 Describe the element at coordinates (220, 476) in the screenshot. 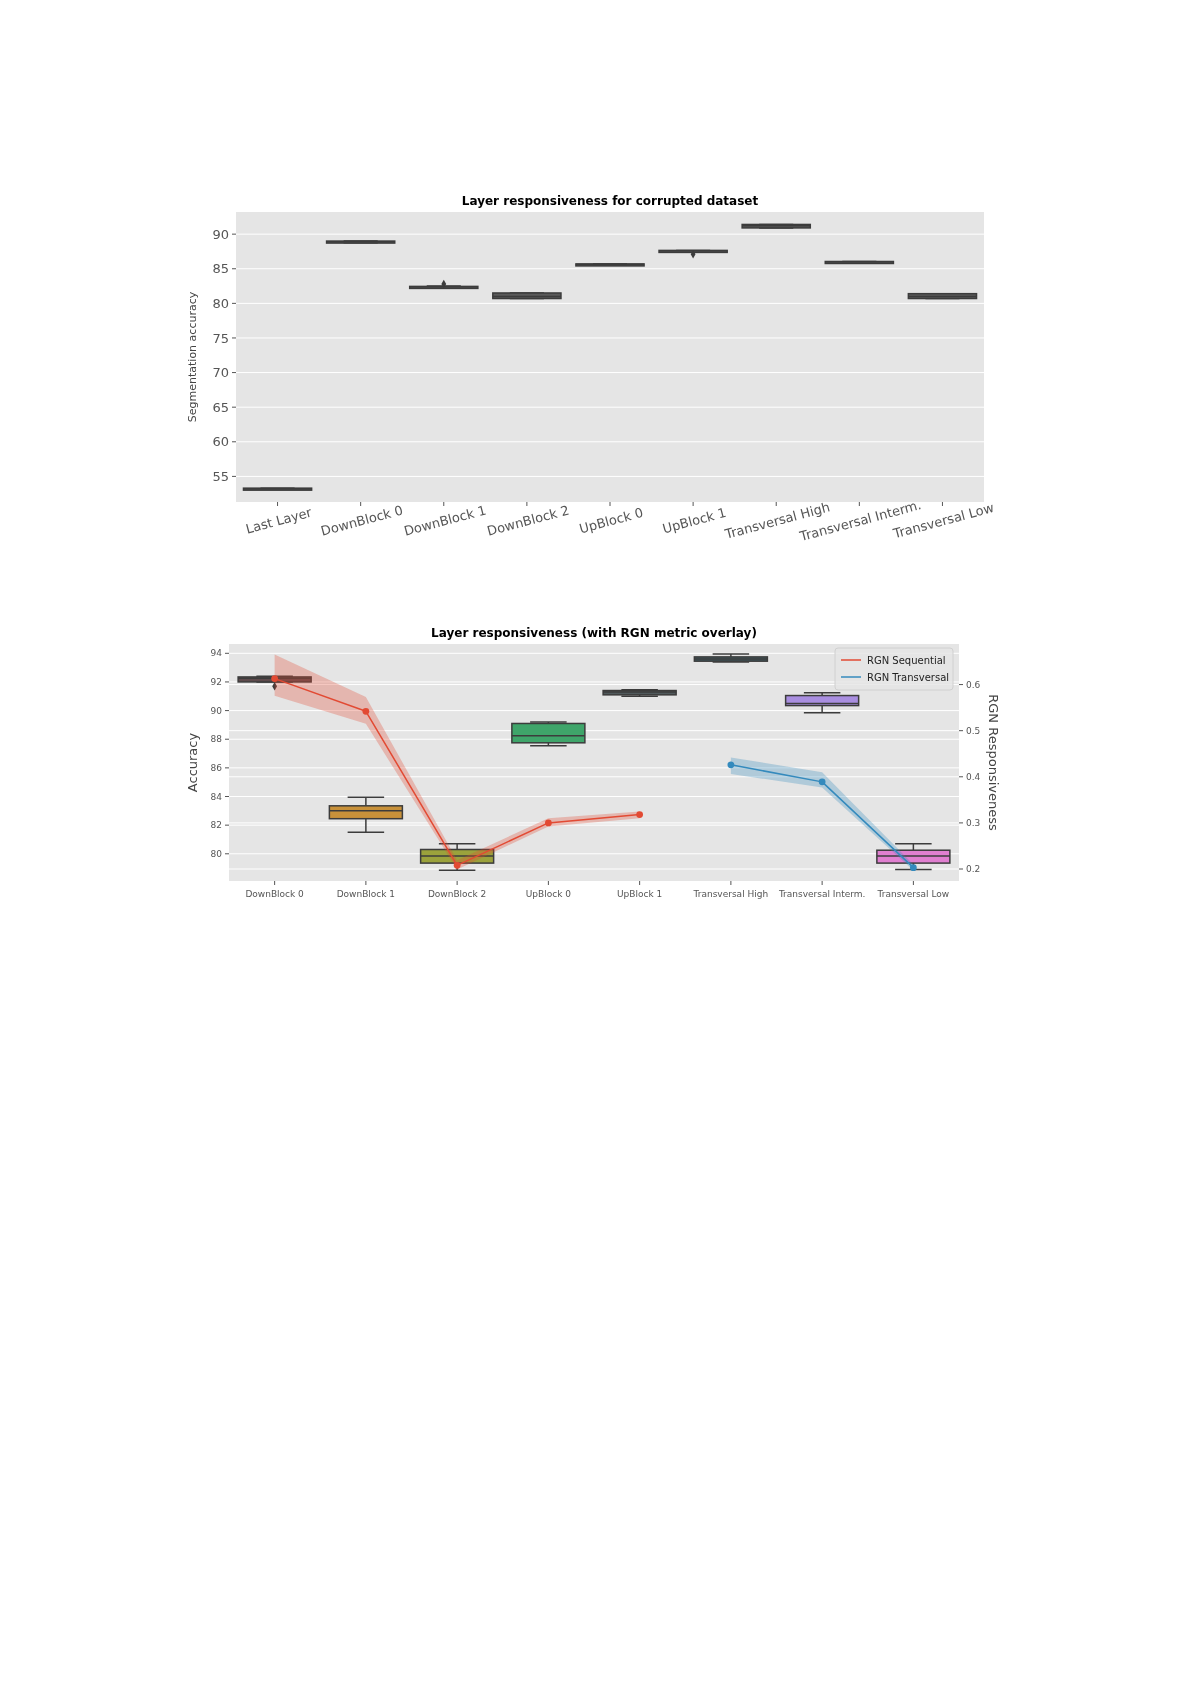

I see `y-tick-label: 55` at that location.